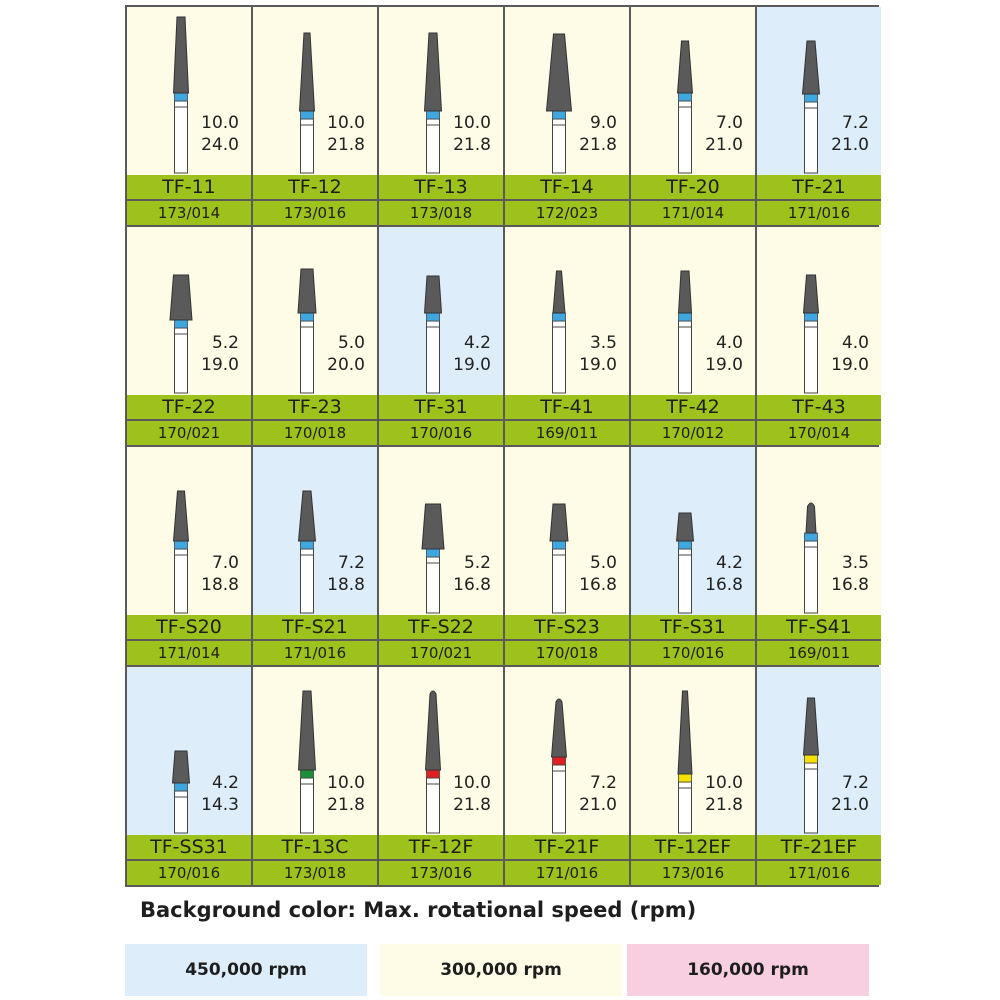 The image size is (1000, 1000). What do you see at coordinates (587, 134) in the screenshot?
I see `bur-dimensions: 9.0 21.8` at bounding box center [587, 134].